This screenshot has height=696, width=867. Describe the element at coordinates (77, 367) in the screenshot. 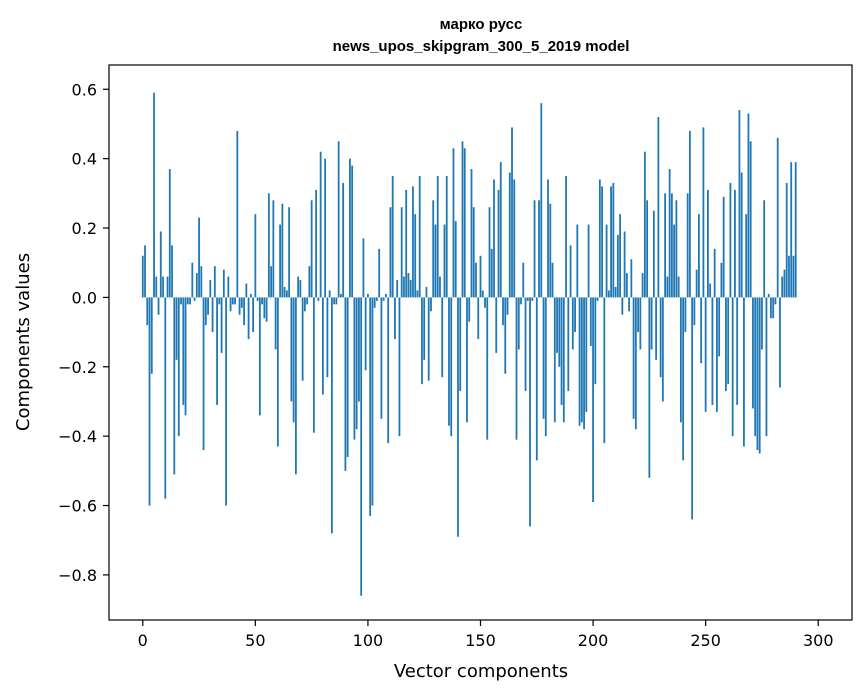

I see `y-tick-label: −0.2` at that location.